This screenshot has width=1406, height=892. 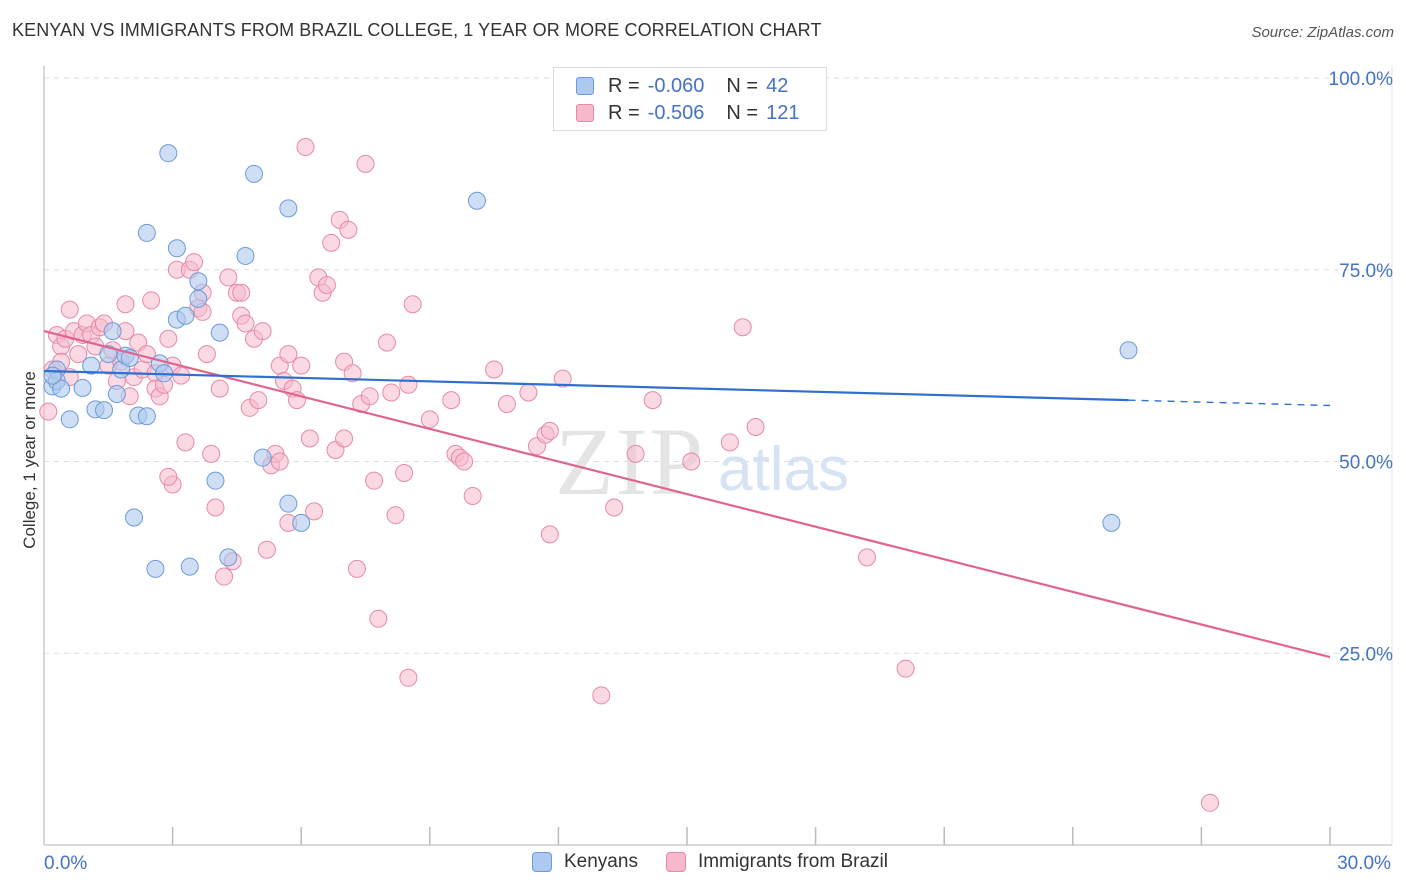 What do you see at coordinates (585, 862) in the screenshot?
I see `legend-item-kenyans: Kenyans` at bounding box center [585, 862].